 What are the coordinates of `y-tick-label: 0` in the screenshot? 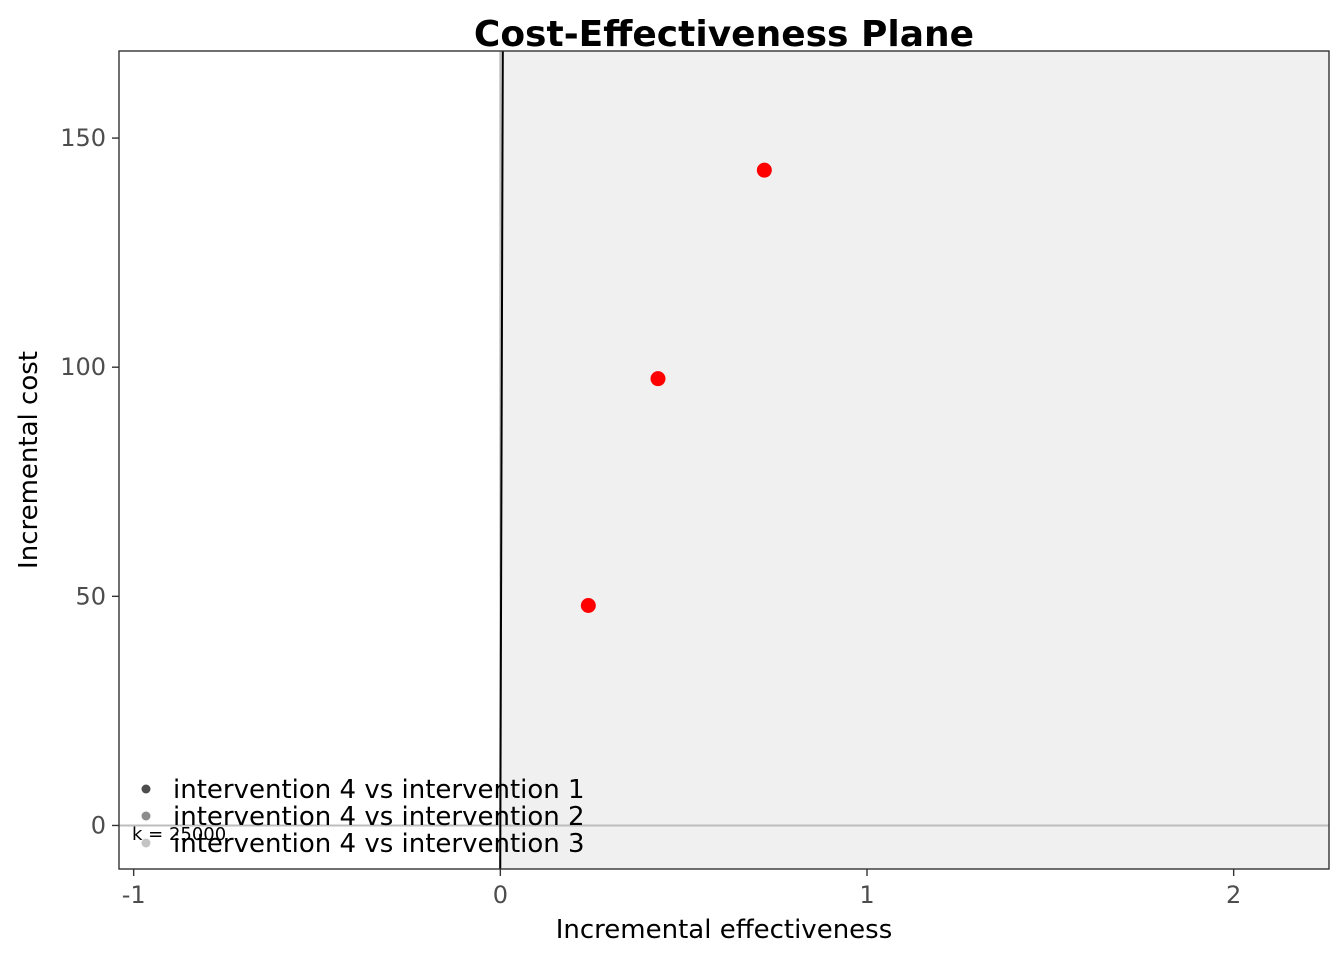 It's located at (98, 825).